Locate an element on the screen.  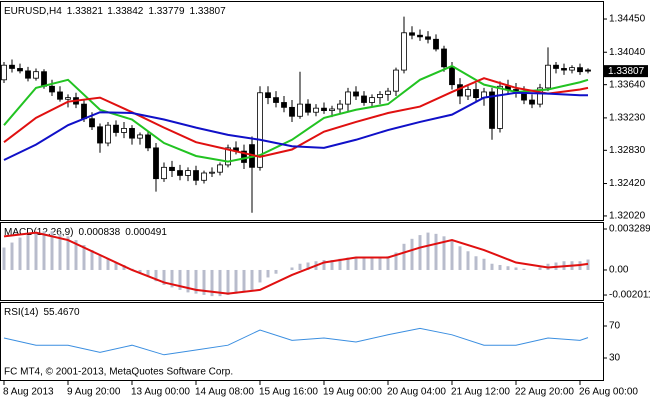
y-tick-label: 0.00 is located at coordinates (619, 270).